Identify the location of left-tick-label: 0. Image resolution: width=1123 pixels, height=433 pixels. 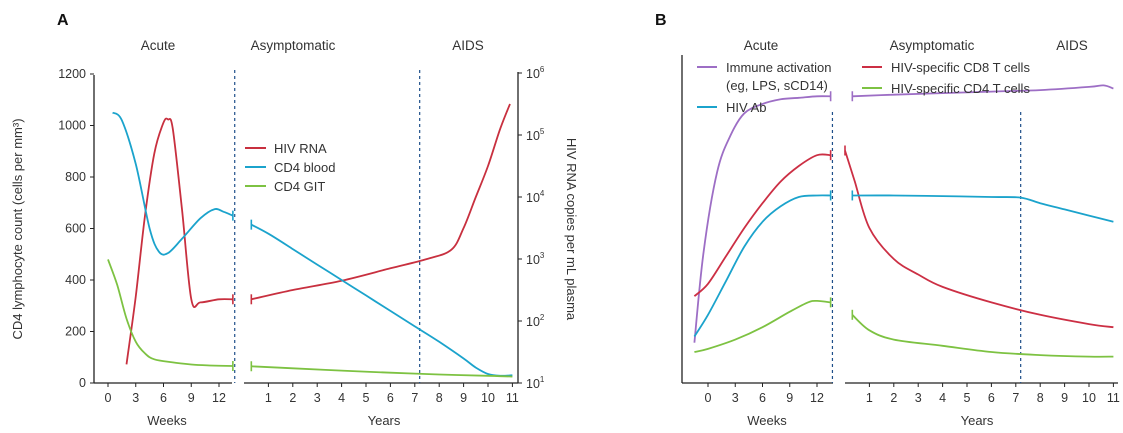
(82, 383).